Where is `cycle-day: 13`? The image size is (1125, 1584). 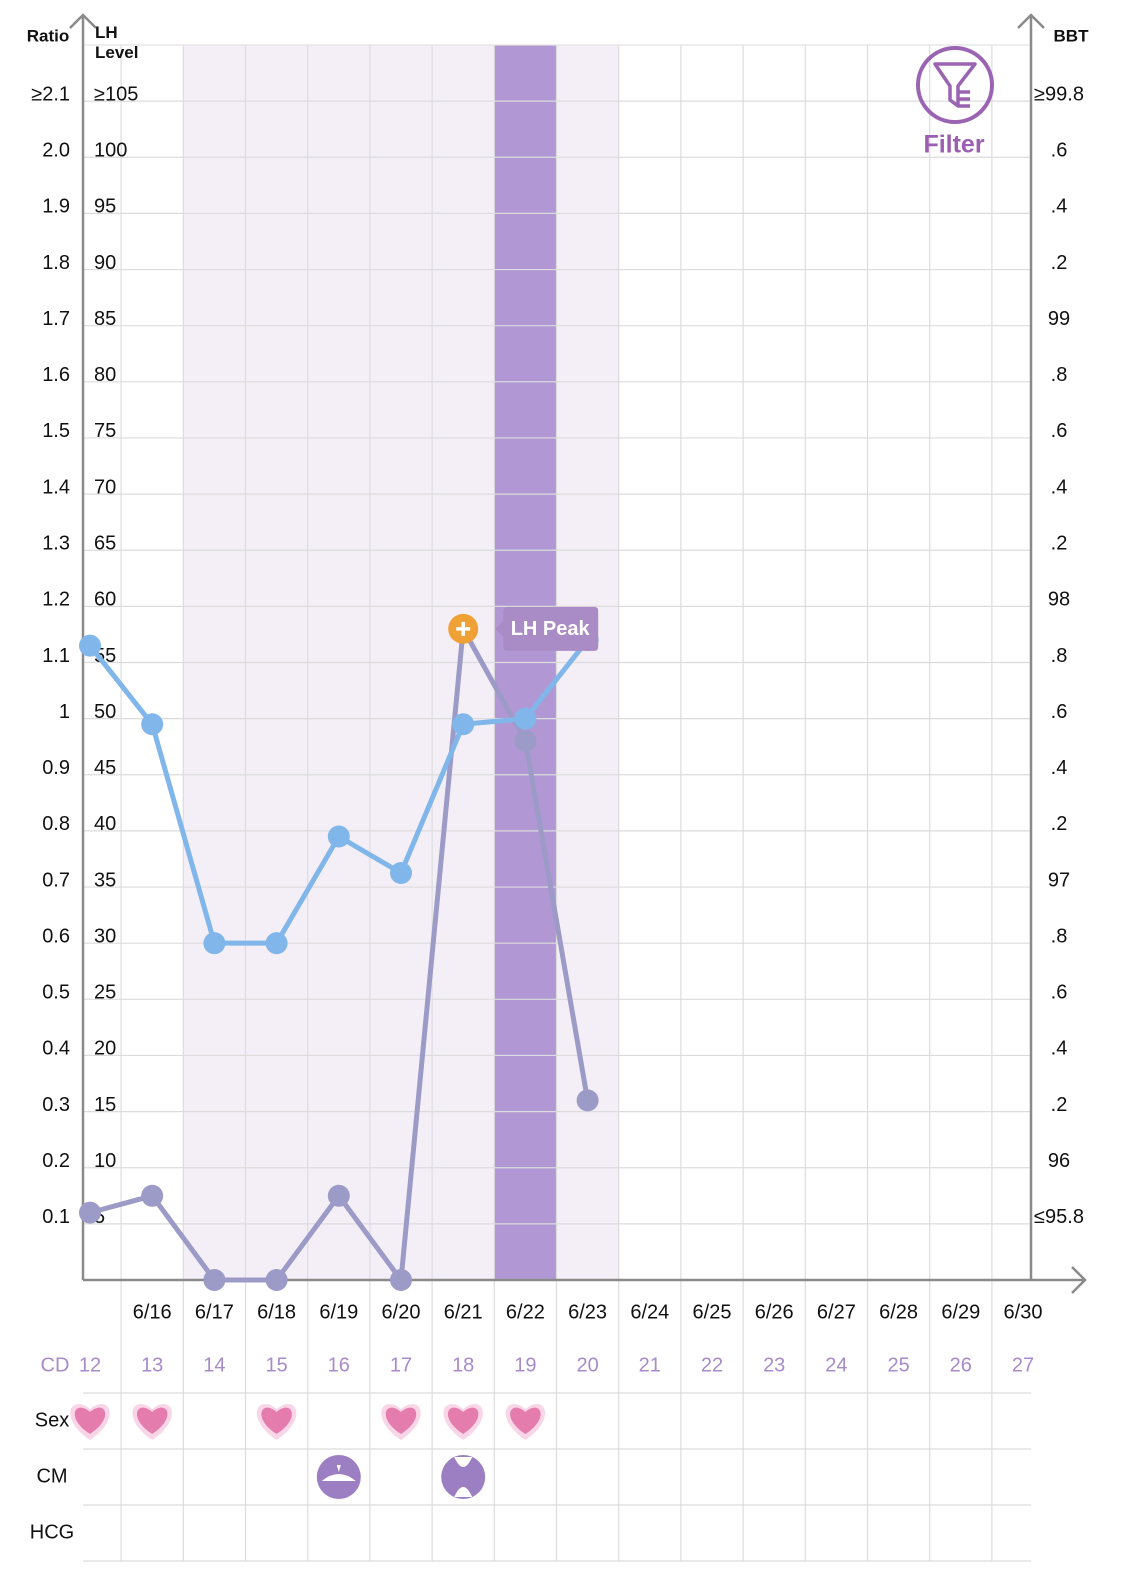 cycle-day: 13 is located at coordinates (152, 1365).